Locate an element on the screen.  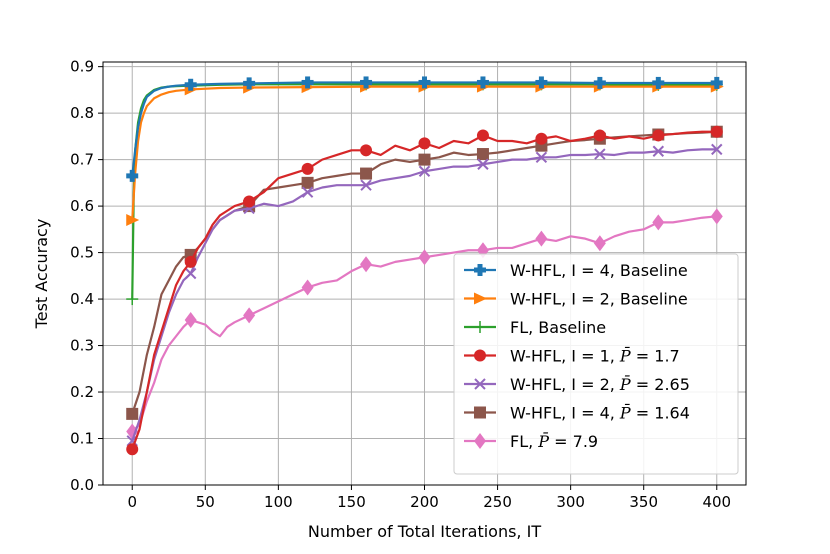
legend-label: W-HFL, I = 2, Baseline is located at coordinates (599, 299).